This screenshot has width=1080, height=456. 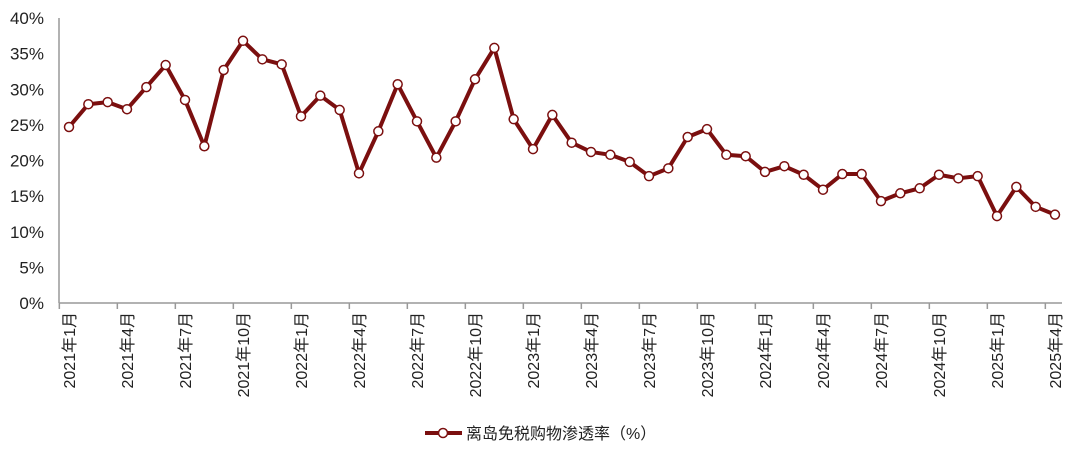 What do you see at coordinates (360, 350) in the screenshot?
I see `x-tick-label: 2022年4月` at bounding box center [360, 350].